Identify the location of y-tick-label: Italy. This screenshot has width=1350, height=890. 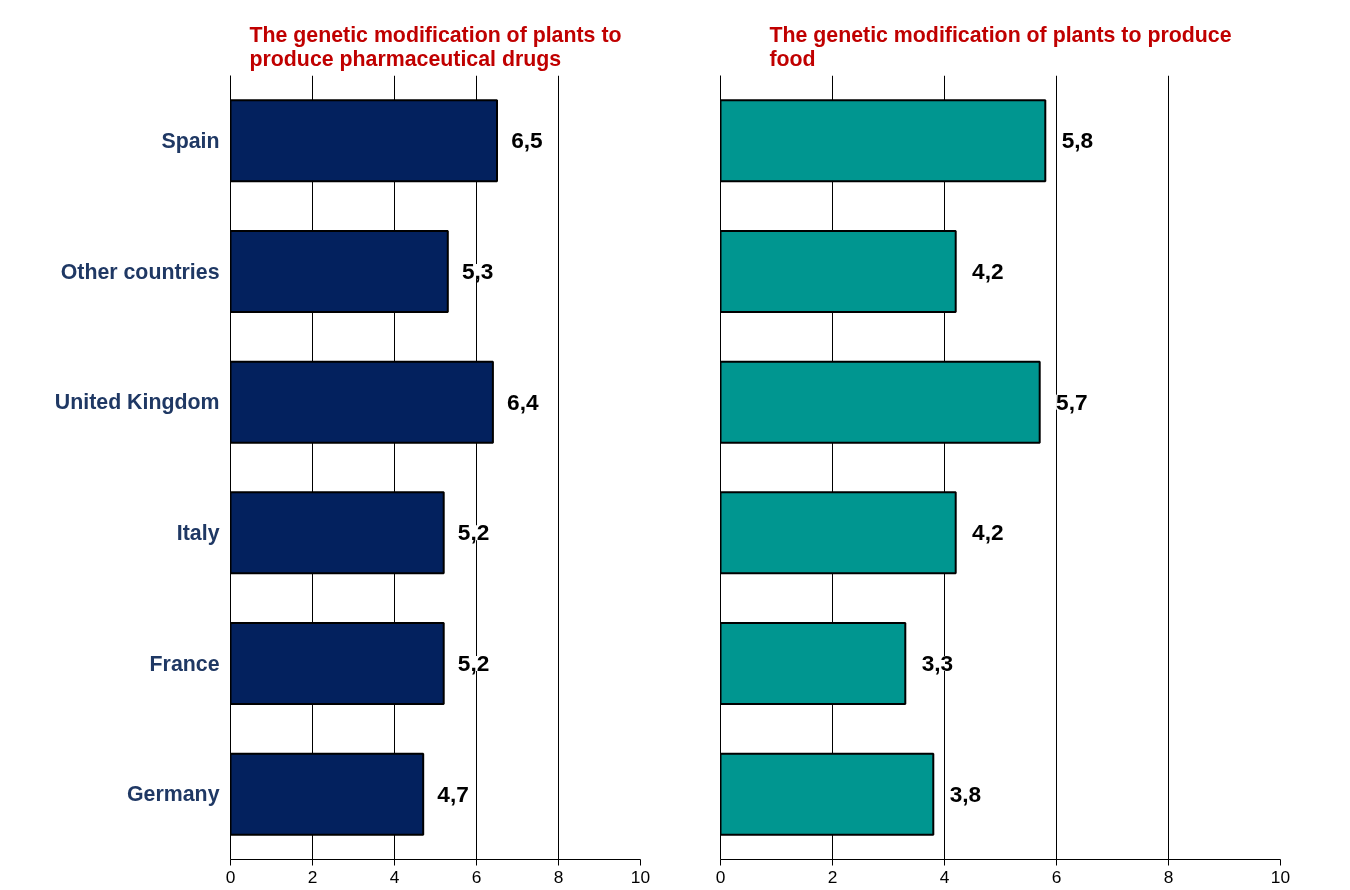
(198, 532).